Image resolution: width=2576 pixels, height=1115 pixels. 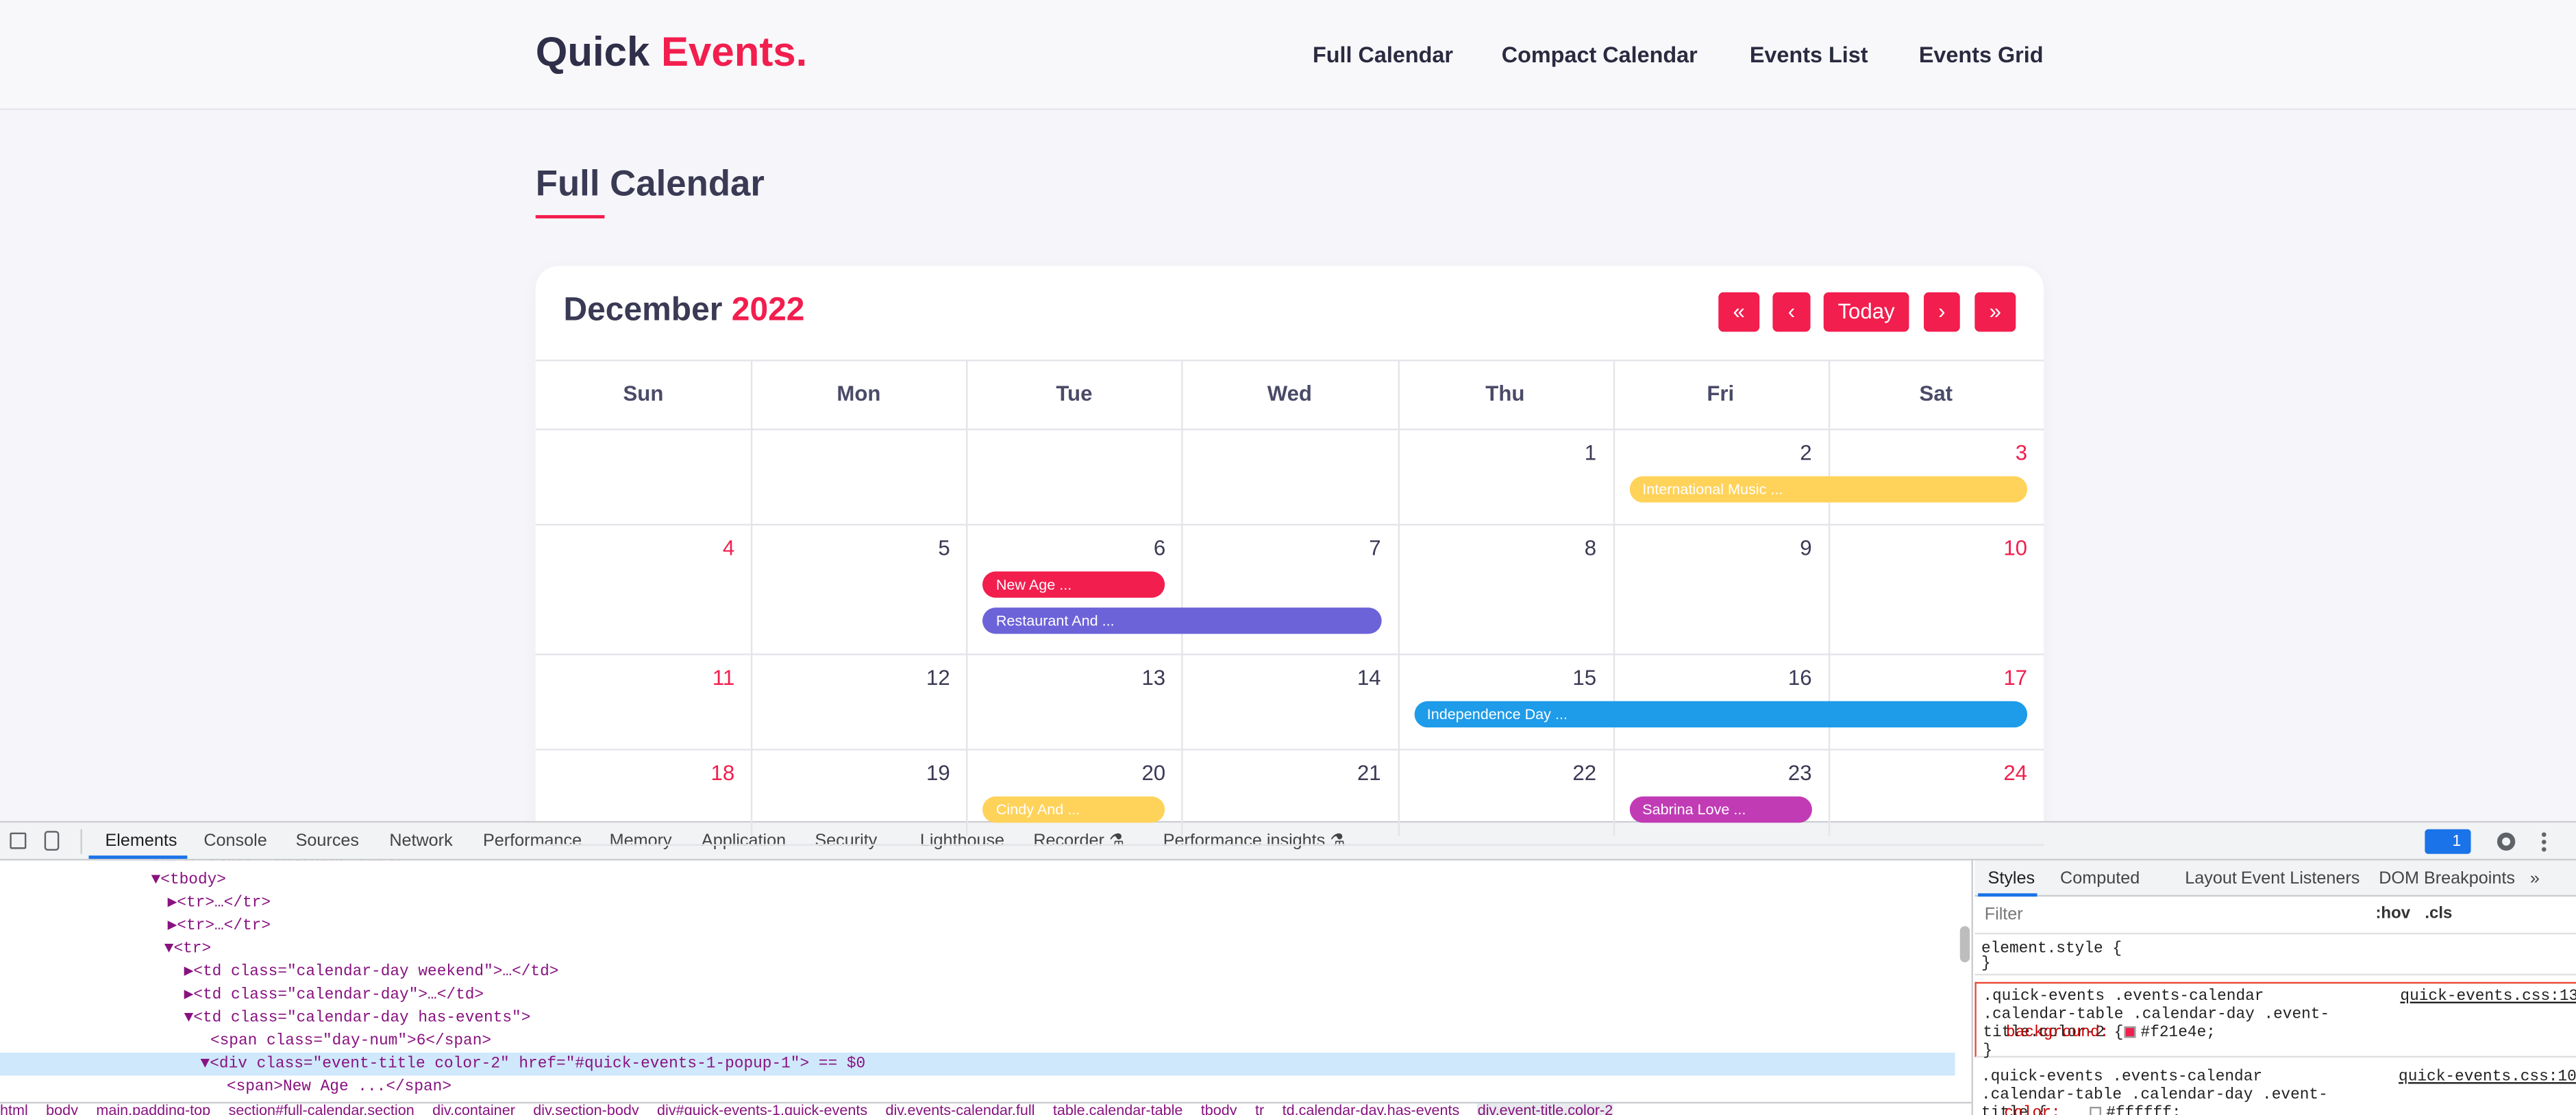 I want to click on breadcrumb: main.padding-top, so click(x=153, y=1108).